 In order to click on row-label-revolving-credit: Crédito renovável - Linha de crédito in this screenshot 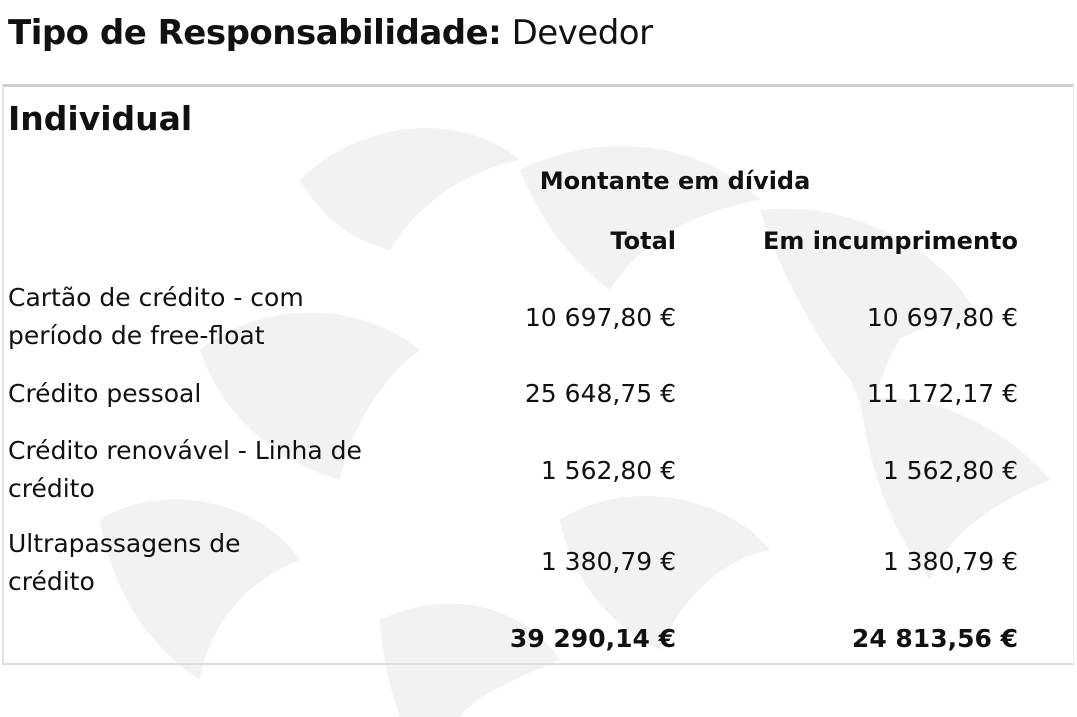, I will do `click(185, 469)`.